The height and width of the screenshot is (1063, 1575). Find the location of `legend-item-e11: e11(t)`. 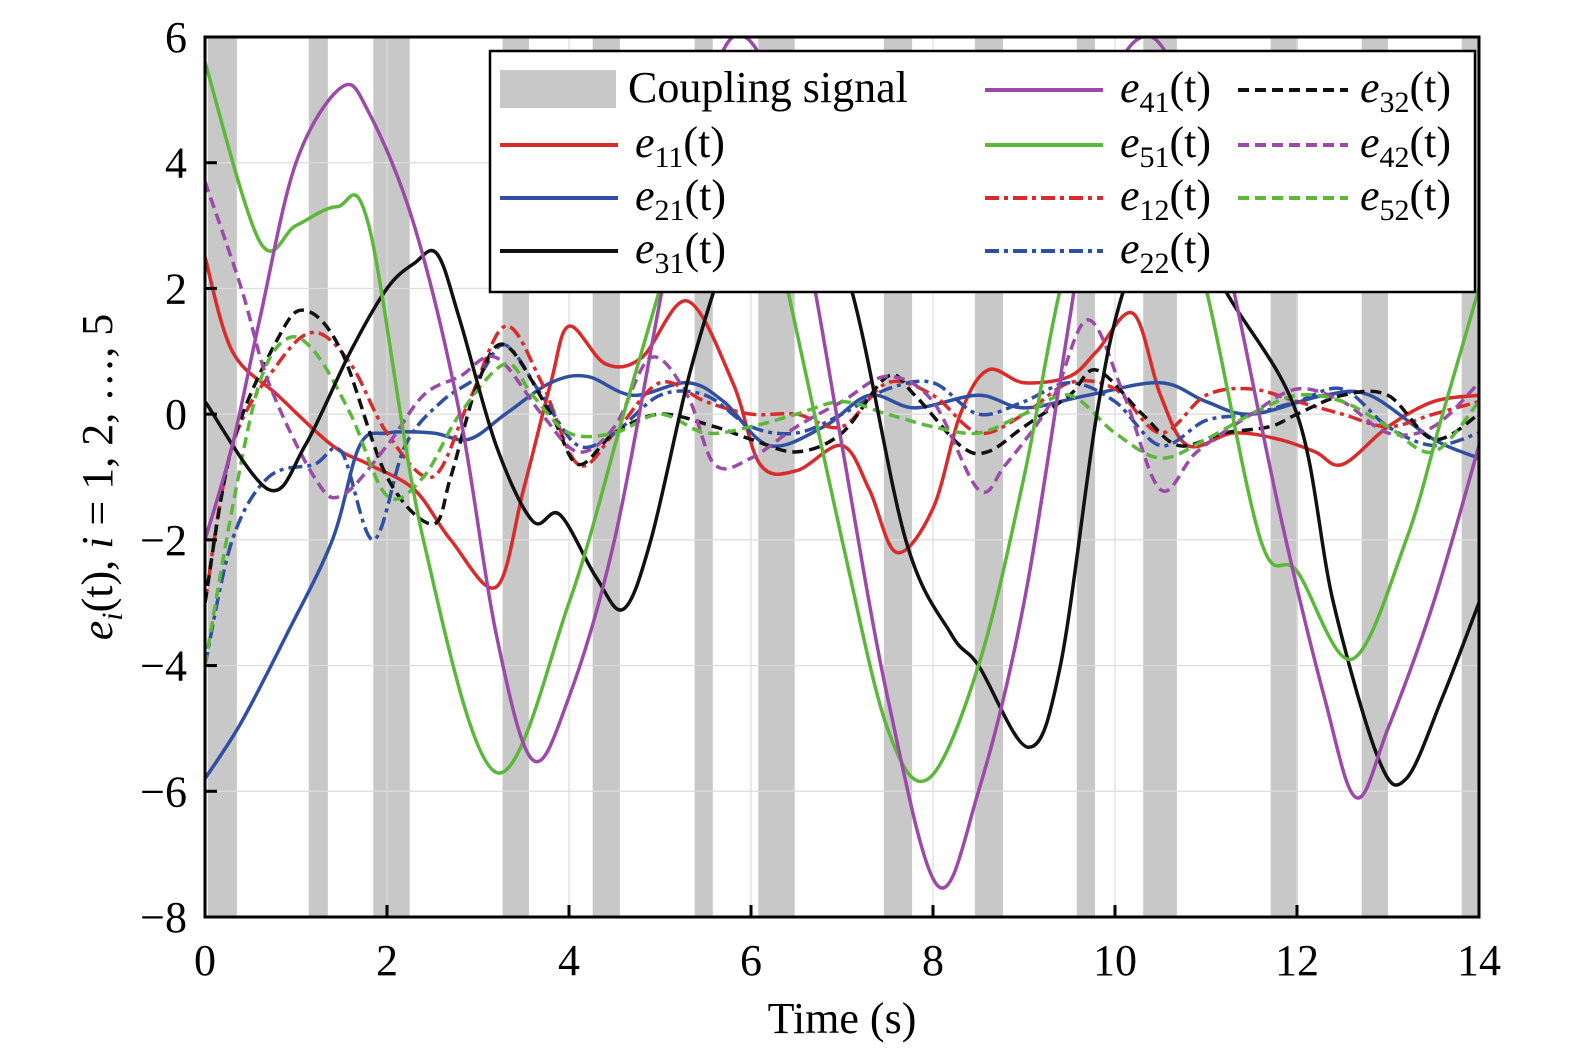

legend-item-e11: e11(t) is located at coordinates (612, 146).